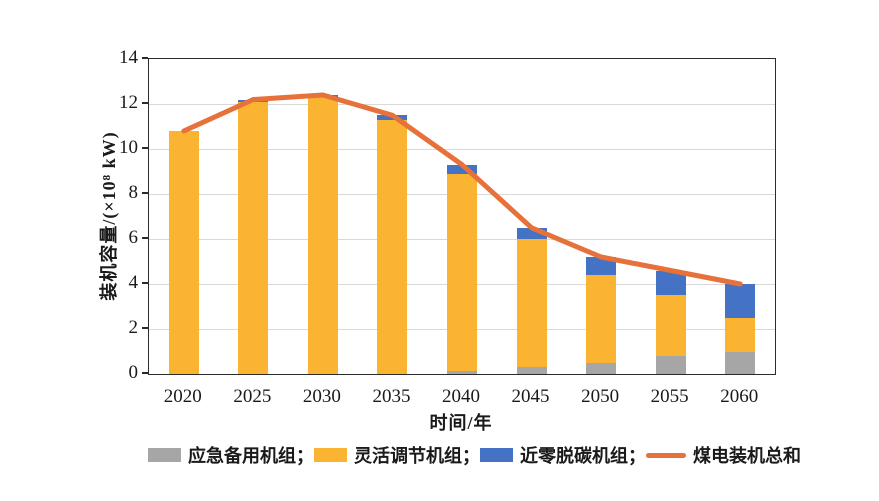 The height and width of the screenshot is (501, 879). I want to click on y-tick-label: 4, so click(133, 282).